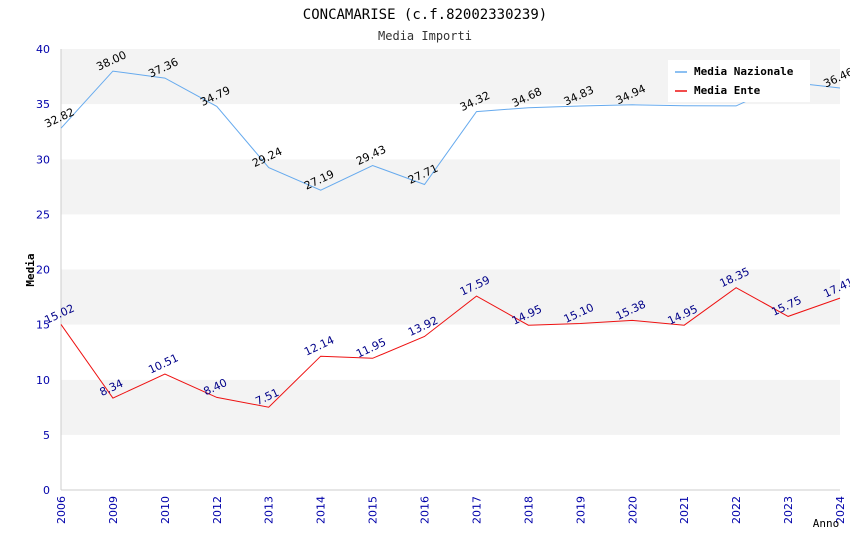  Describe the element at coordinates (43, 214) in the screenshot. I see `y-tick-label: 25` at that location.